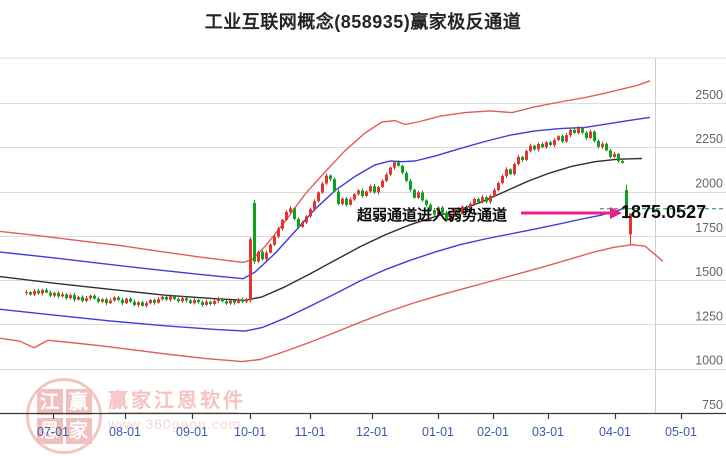 The image size is (726, 456). I want to click on seal-char: 恩, so click(49, 430).